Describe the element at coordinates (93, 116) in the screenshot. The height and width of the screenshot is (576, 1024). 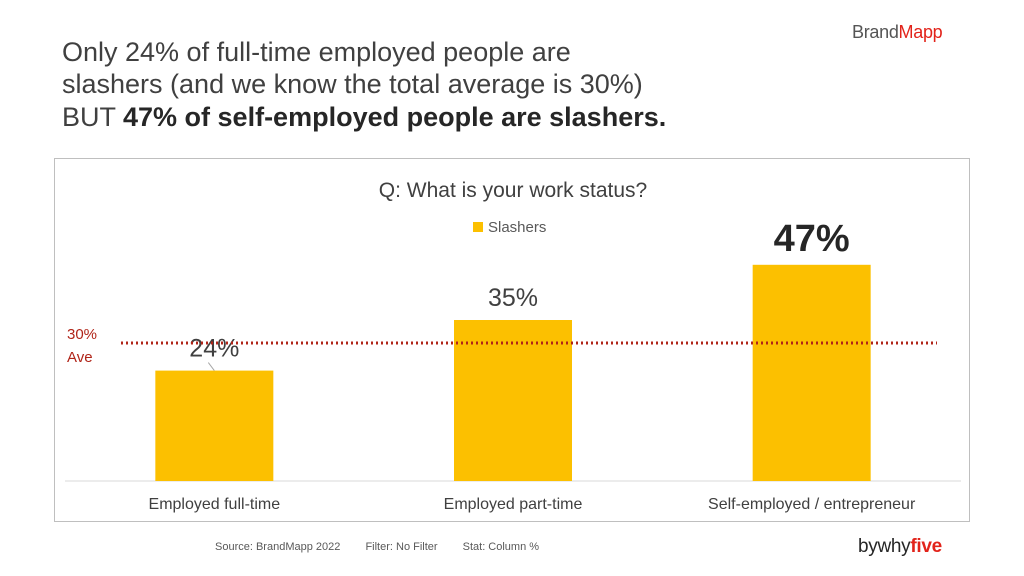
I see `headline-line-3-prefix: BUT` at that location.